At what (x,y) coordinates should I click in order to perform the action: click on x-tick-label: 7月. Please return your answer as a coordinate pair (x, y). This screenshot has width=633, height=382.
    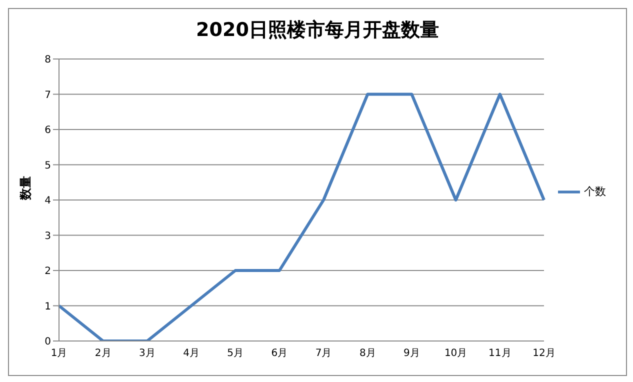
    Looking at the image, I should click on (323, 354).